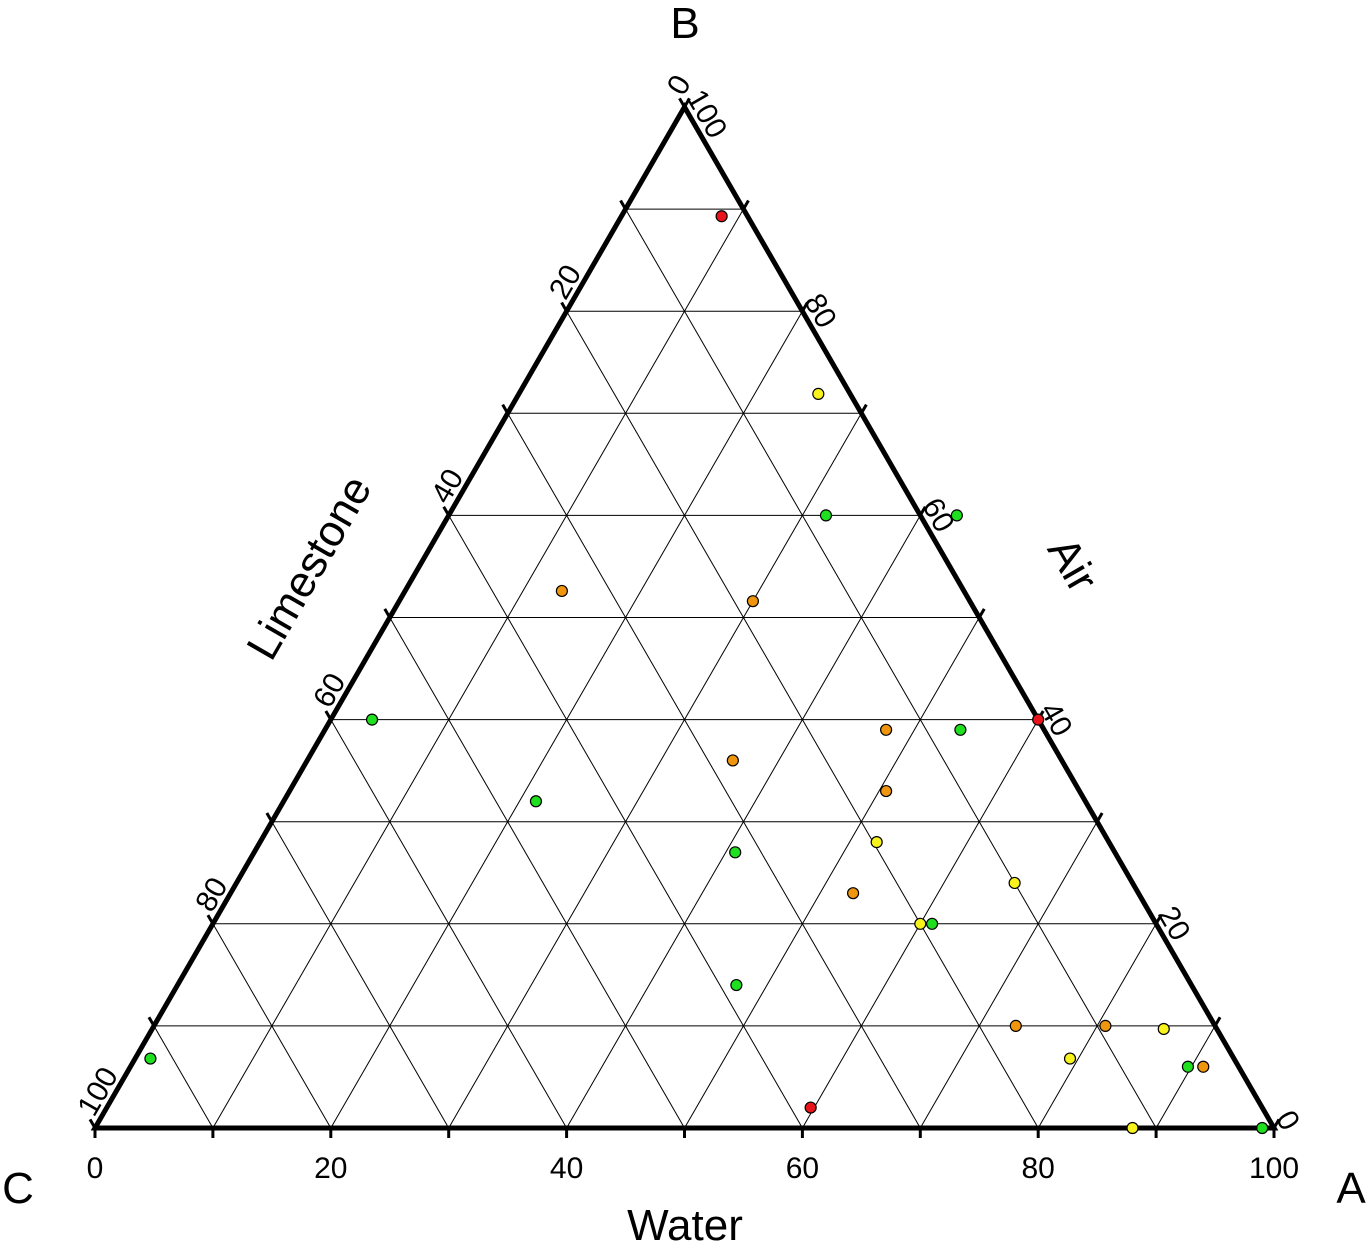  What do you see at coordinates (802, 1168) in the screenshot?
I see `tick-label-water-60: 60` at bounding box center [802, 1168].